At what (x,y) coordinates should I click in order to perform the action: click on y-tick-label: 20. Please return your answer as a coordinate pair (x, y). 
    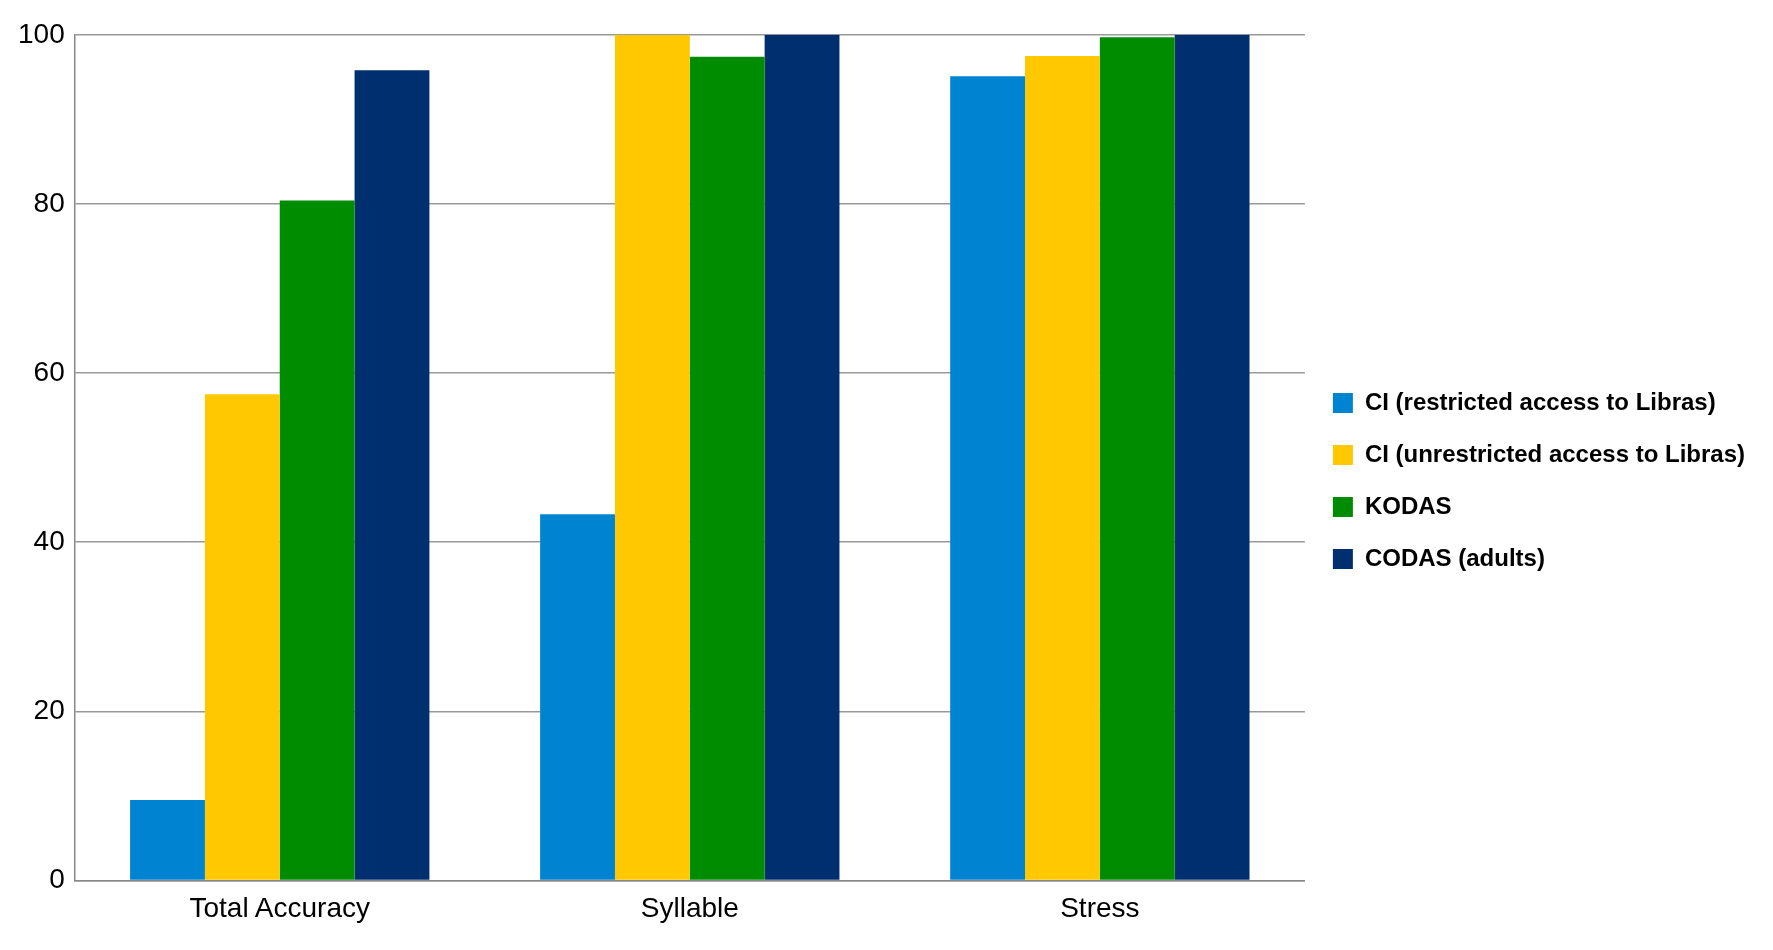
    Looking at the image, I should click on (49, 709).